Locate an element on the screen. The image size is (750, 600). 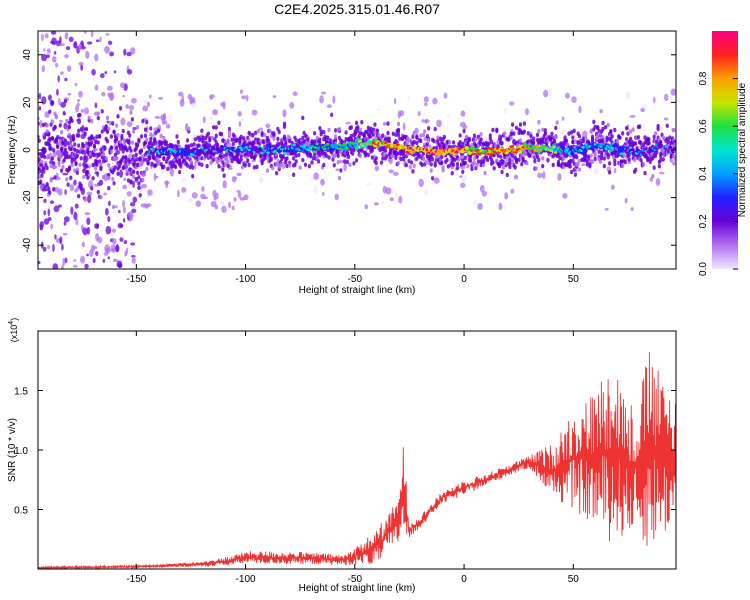
snr-y-multiplier: (x104) is located at coordinates (13, 330).